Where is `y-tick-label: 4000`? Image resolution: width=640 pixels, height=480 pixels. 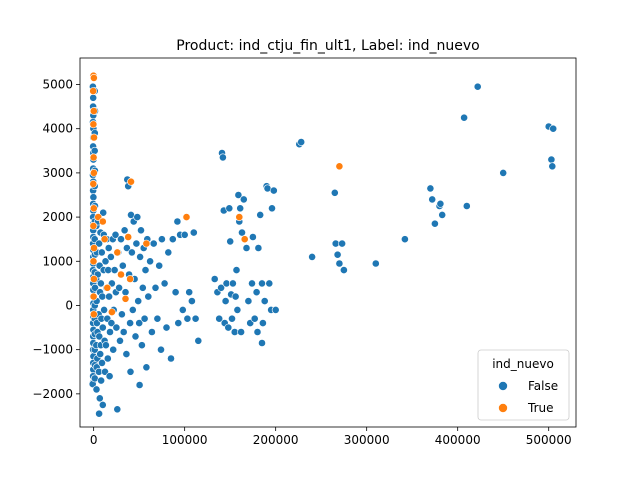 y-tick-label: 4000 is located at coordinates (57, 129).